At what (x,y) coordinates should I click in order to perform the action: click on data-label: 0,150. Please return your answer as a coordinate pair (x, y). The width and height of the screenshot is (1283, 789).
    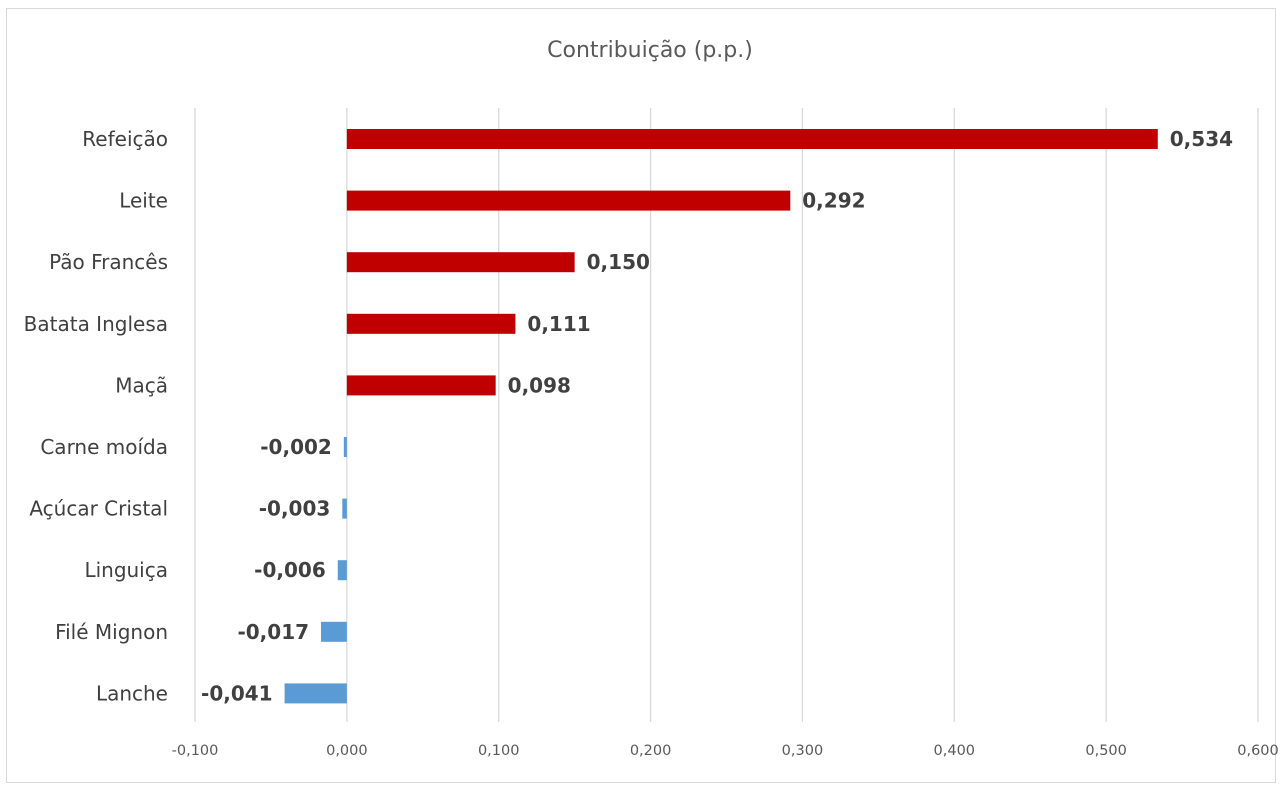
    Looking at the image, I should click on (618, 262).